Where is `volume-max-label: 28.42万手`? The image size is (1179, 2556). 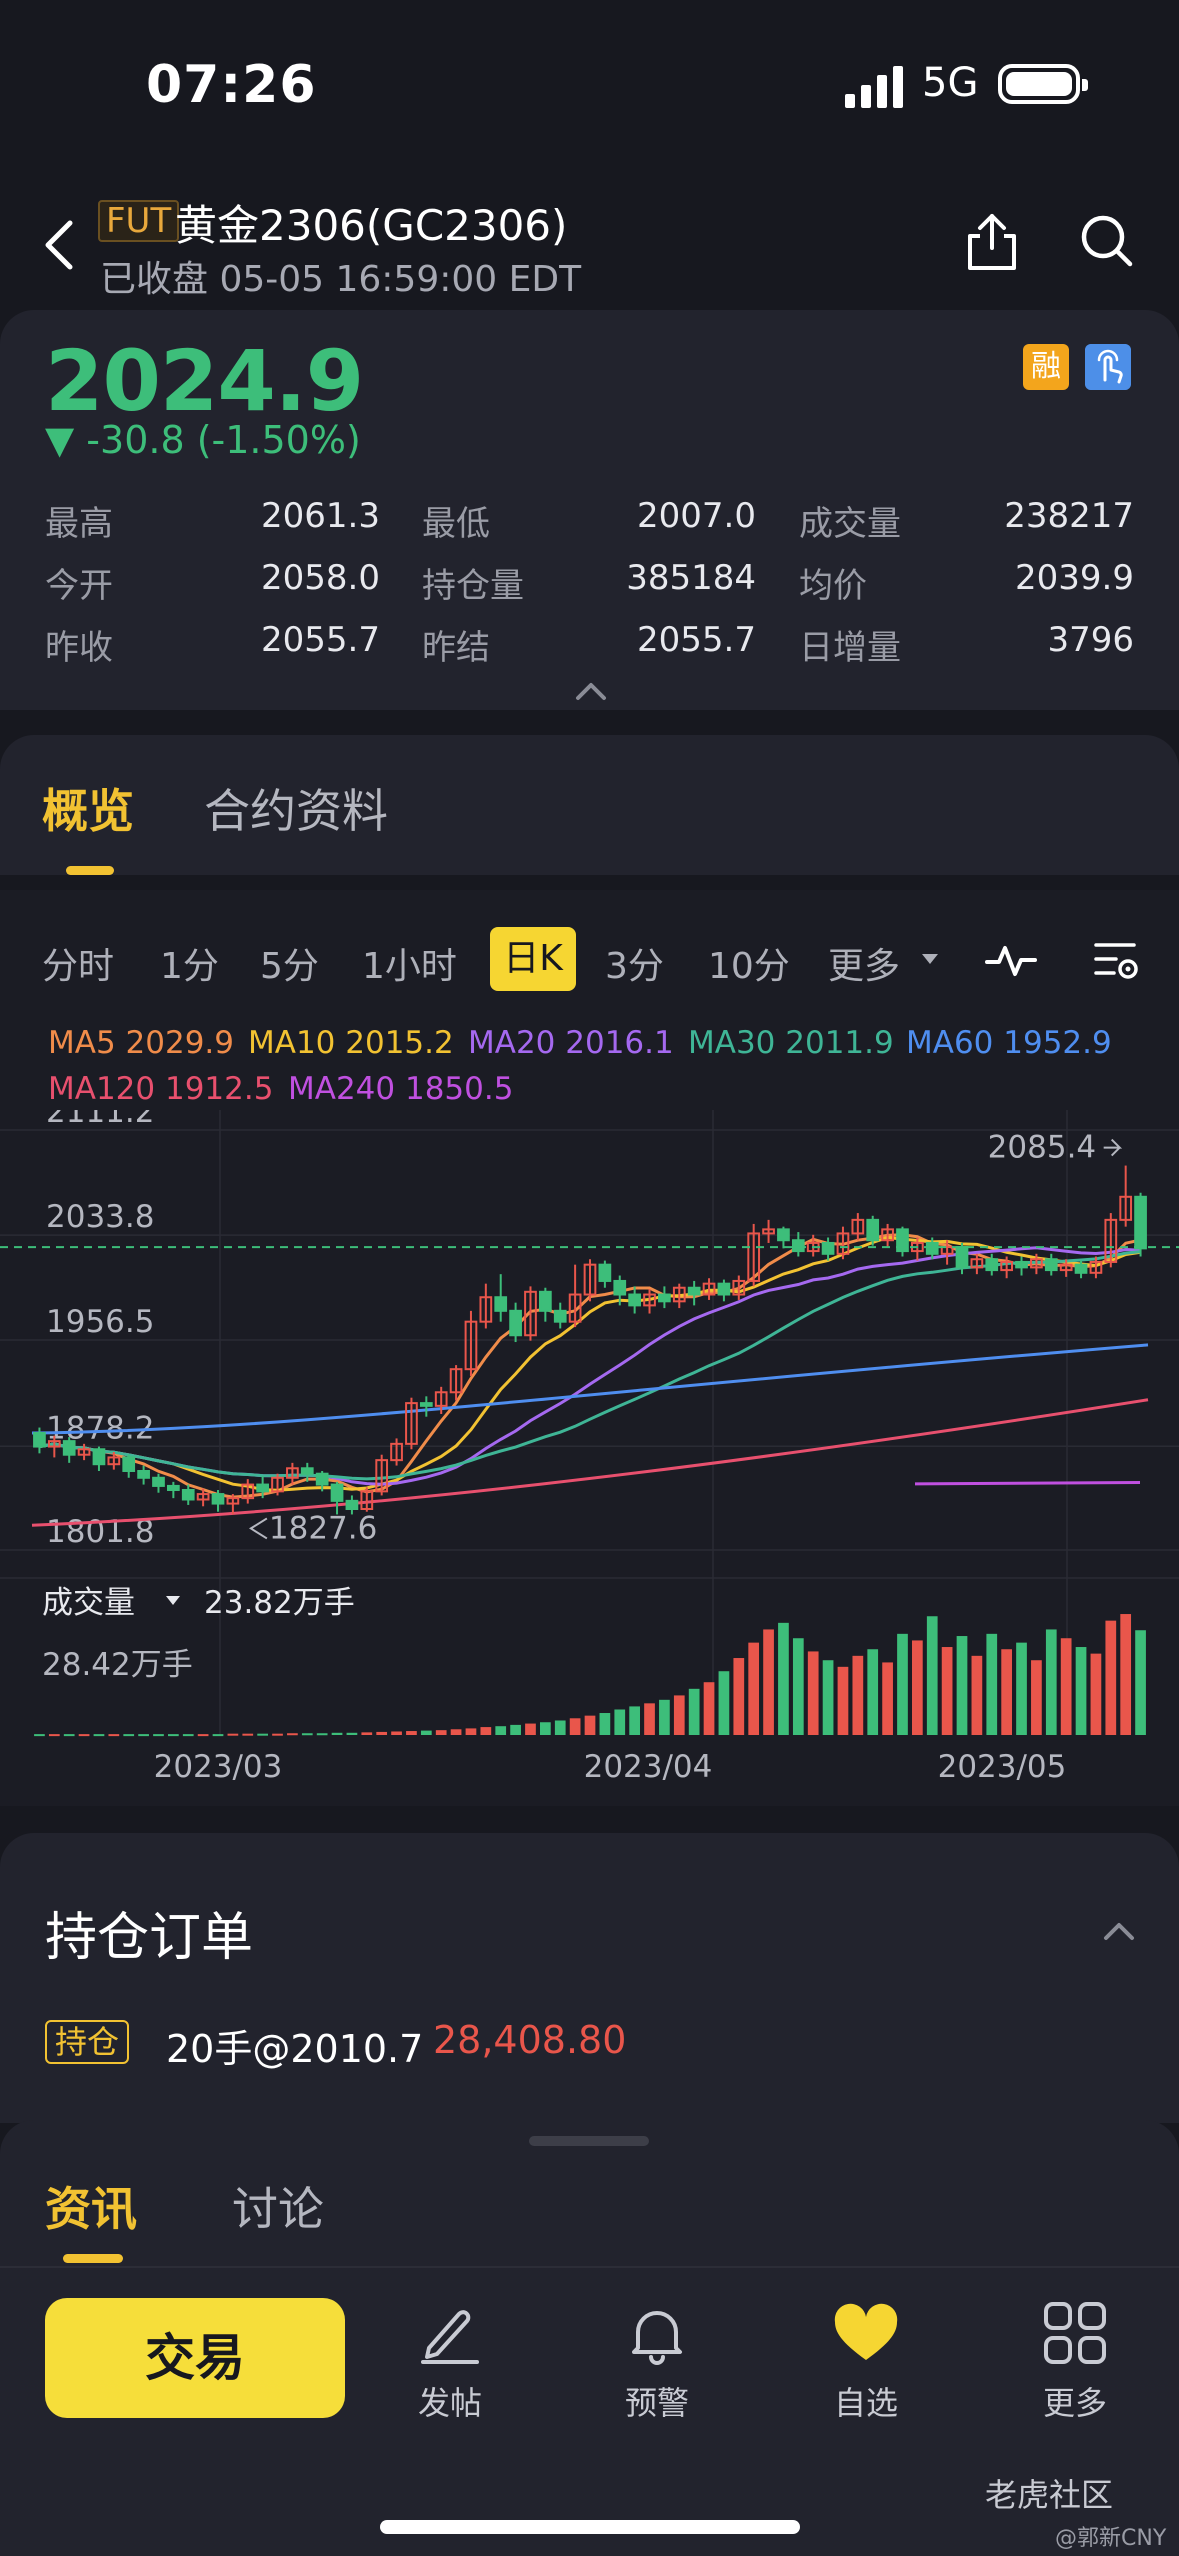 volume-max-label: 28.42万手 is located at coordinates (117, 1665).